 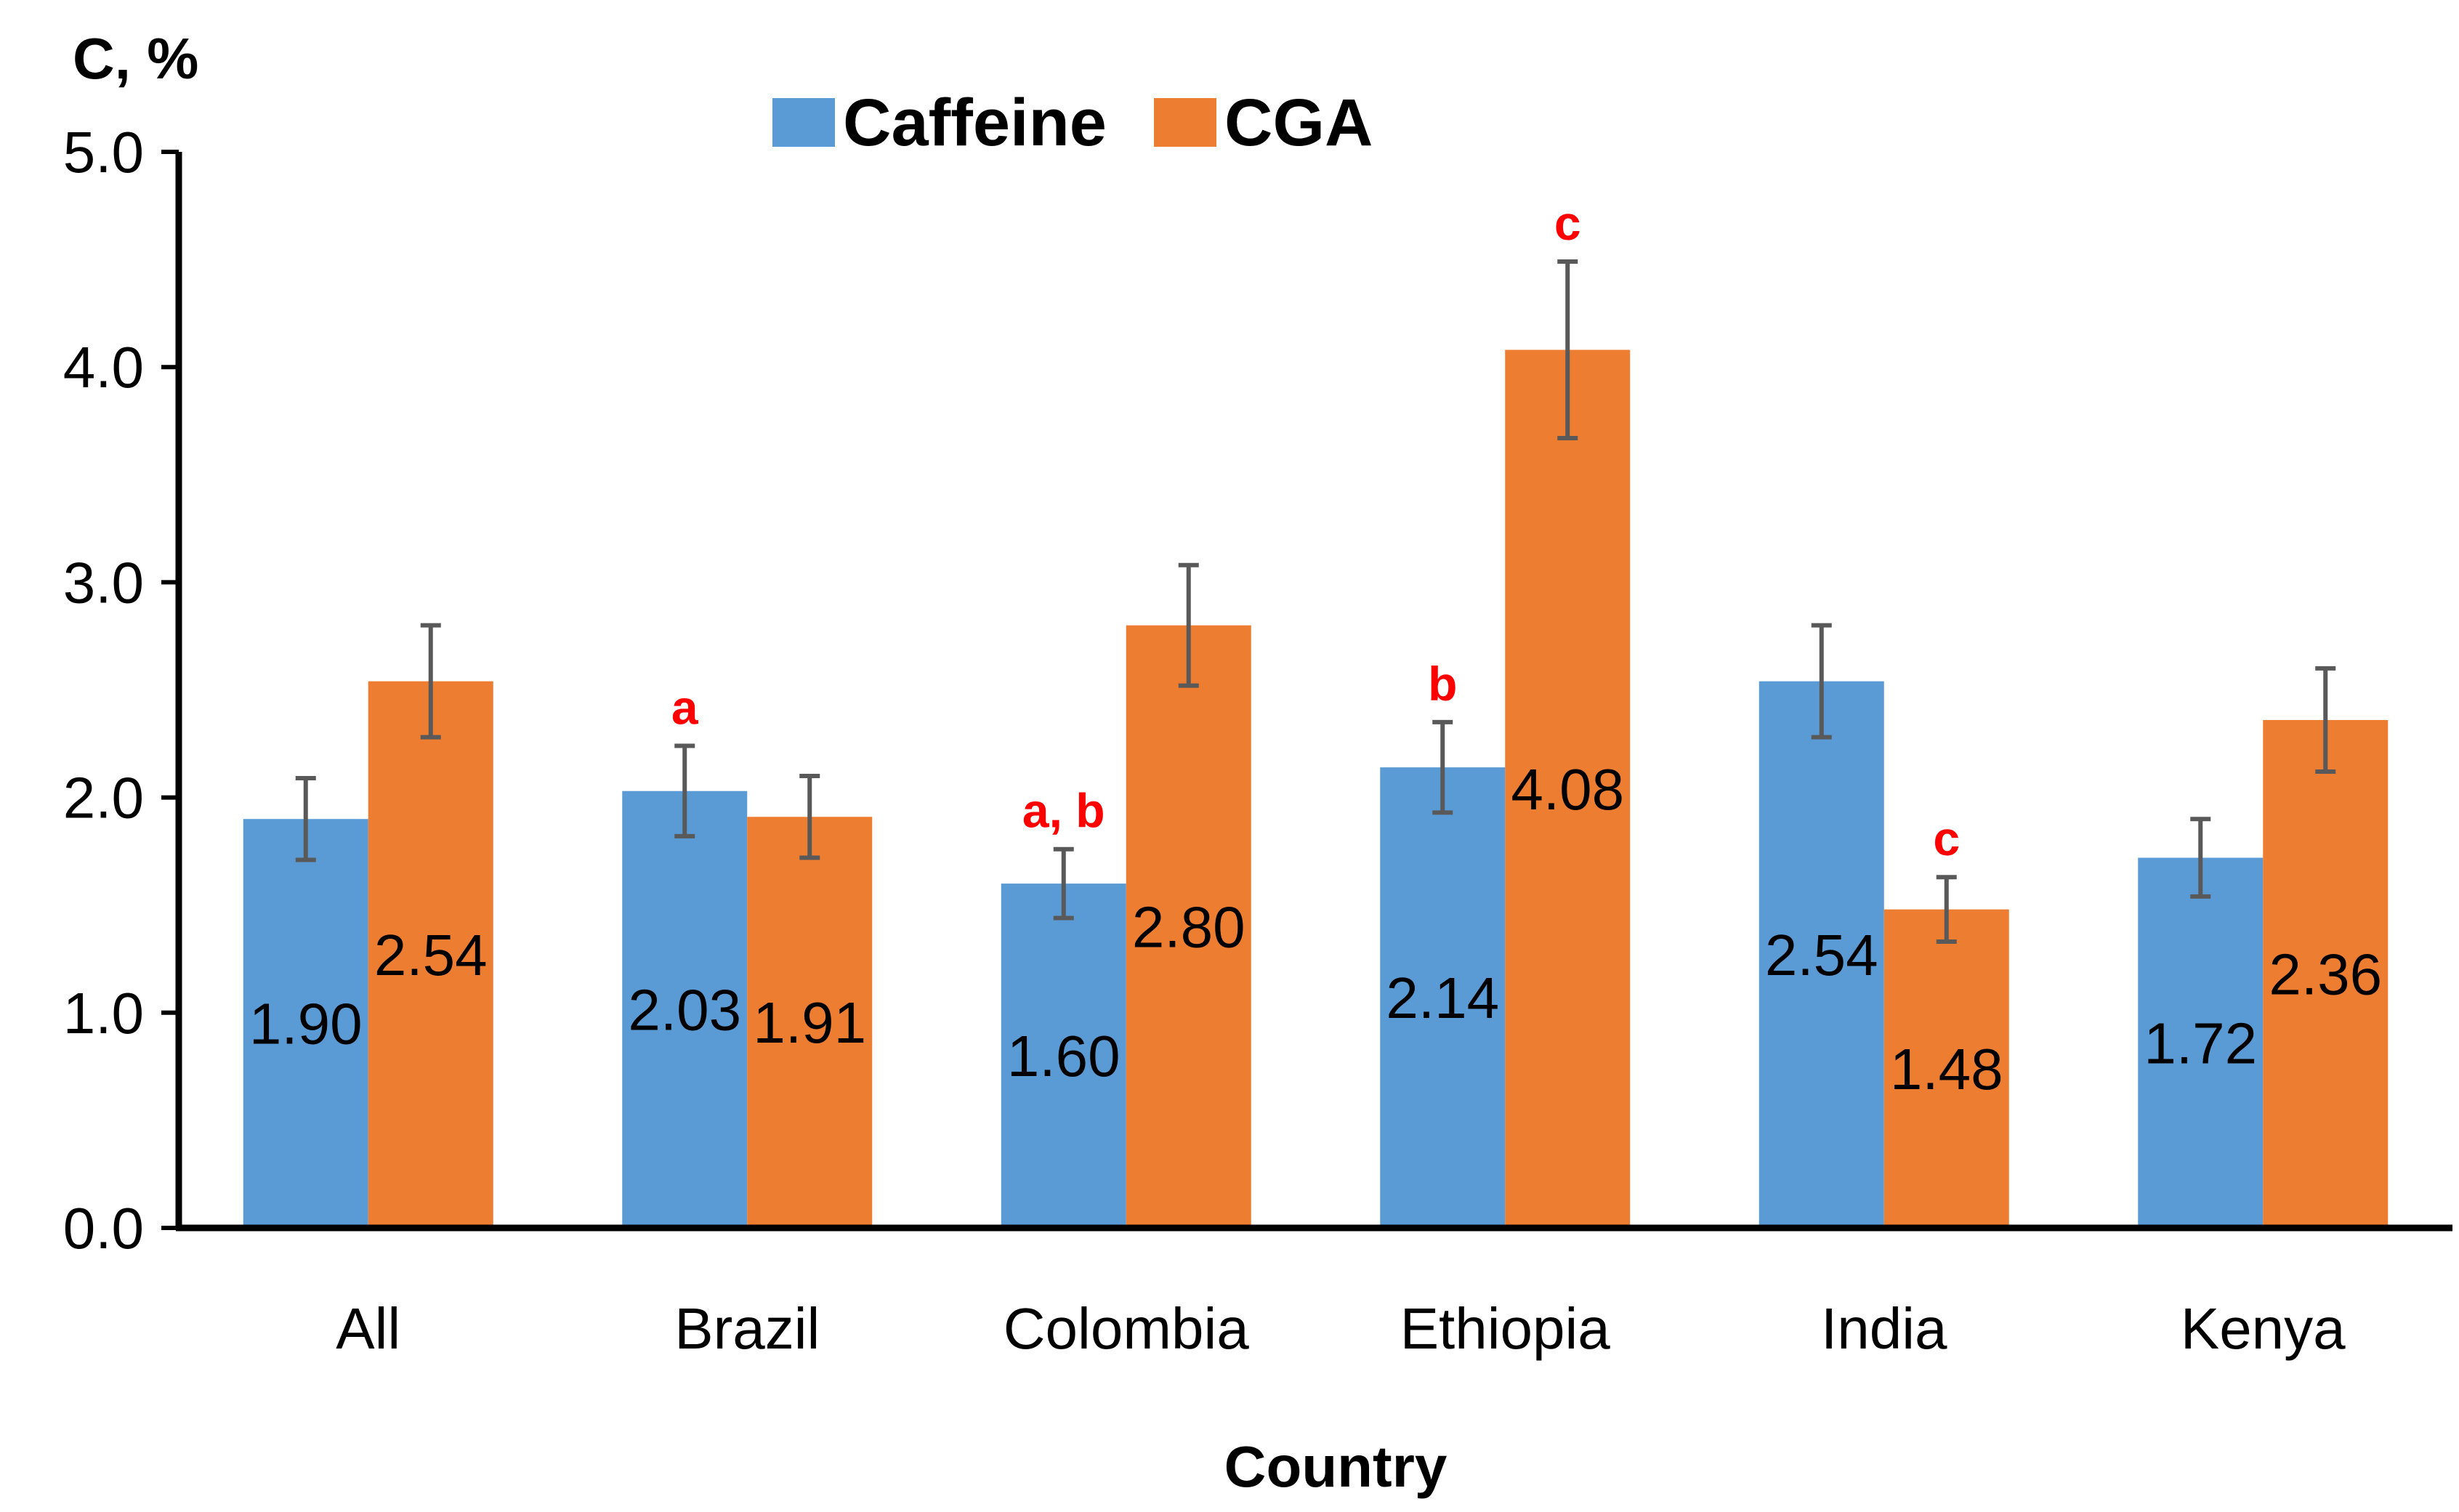 What do you see at coordinates (2200, 858) in the screenshot?
I see `error-bar-caffeine-kenya` at bounding box center [2200, 858].